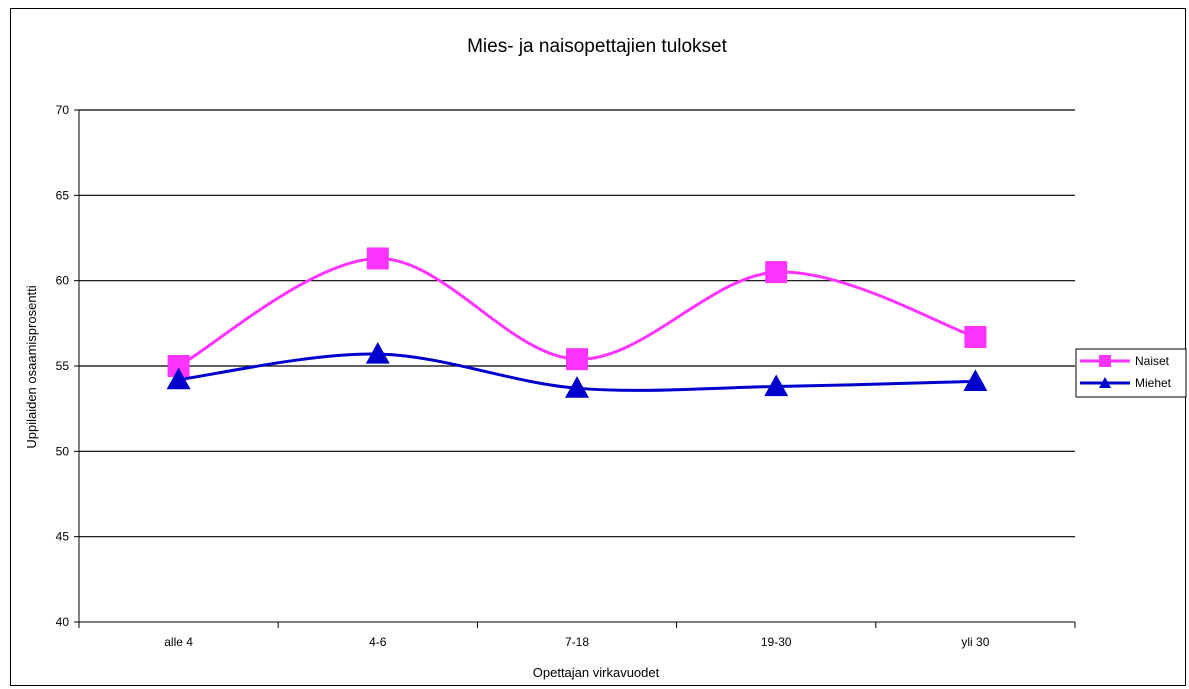 Image resolution: width=1189 pixels, height=689 pixels. I want to click on x-tick-labels: alle 4 4-6 7-18 19-30 yli 30, so click(576, 642).